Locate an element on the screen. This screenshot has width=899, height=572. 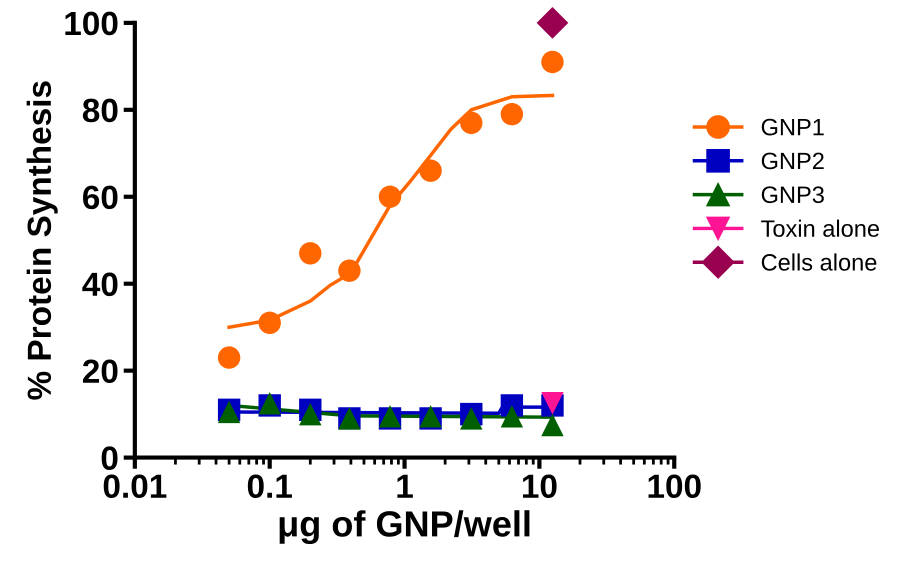
legend-label: Toxin alone is located at coordinates (820, 228).